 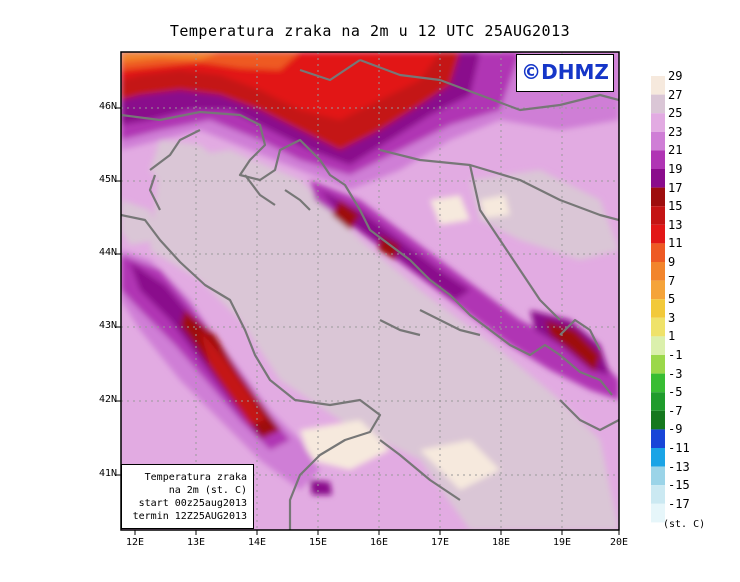 I want to click on lat-label-43n: 43N, so click(x=107, y=325).